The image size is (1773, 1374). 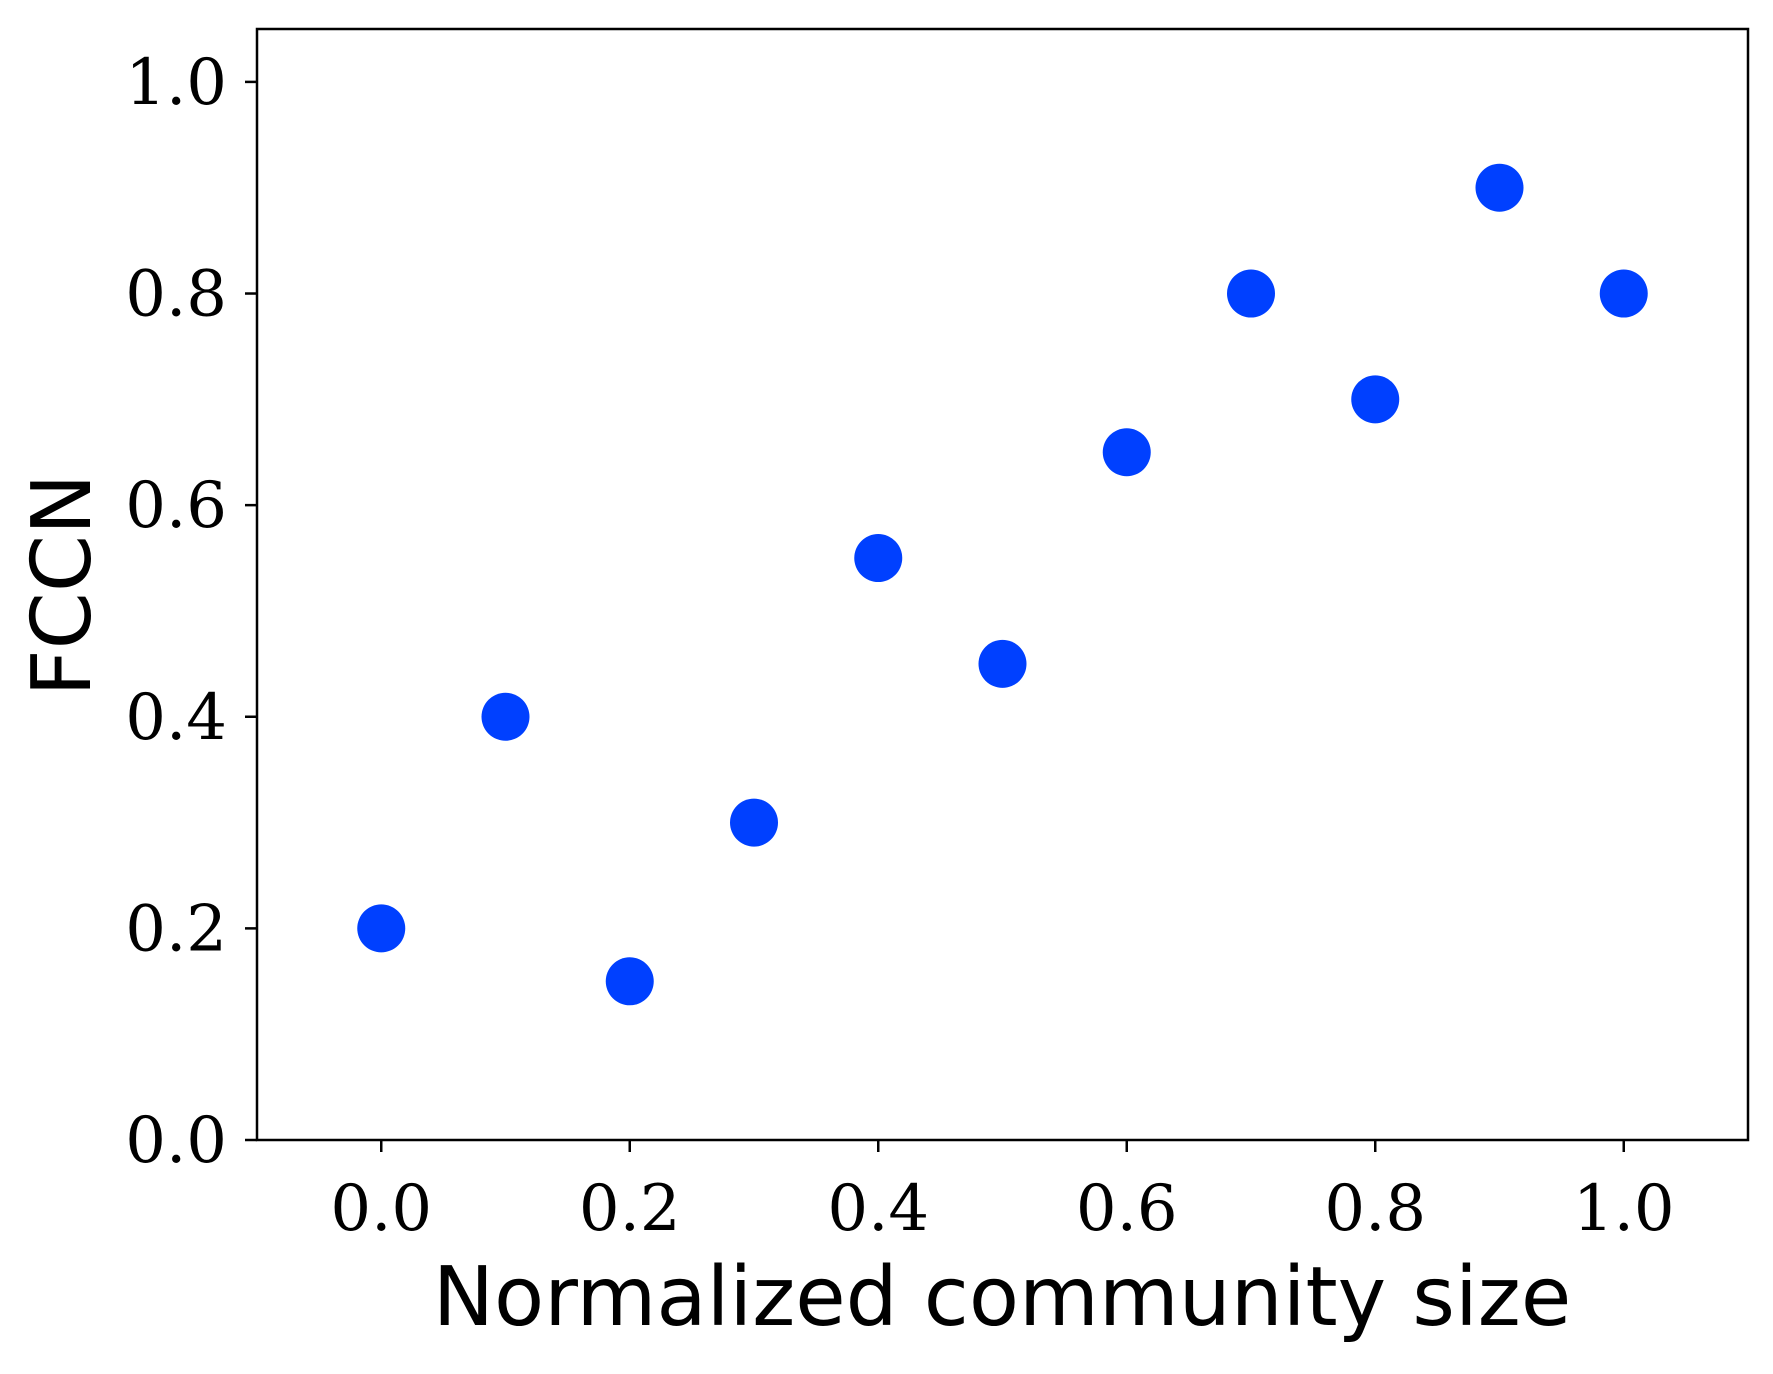 What do you see at coordinates (62, 584) in the screenshot?
I see `y-axis-label: FCCN` at bounding box center [62, 584].